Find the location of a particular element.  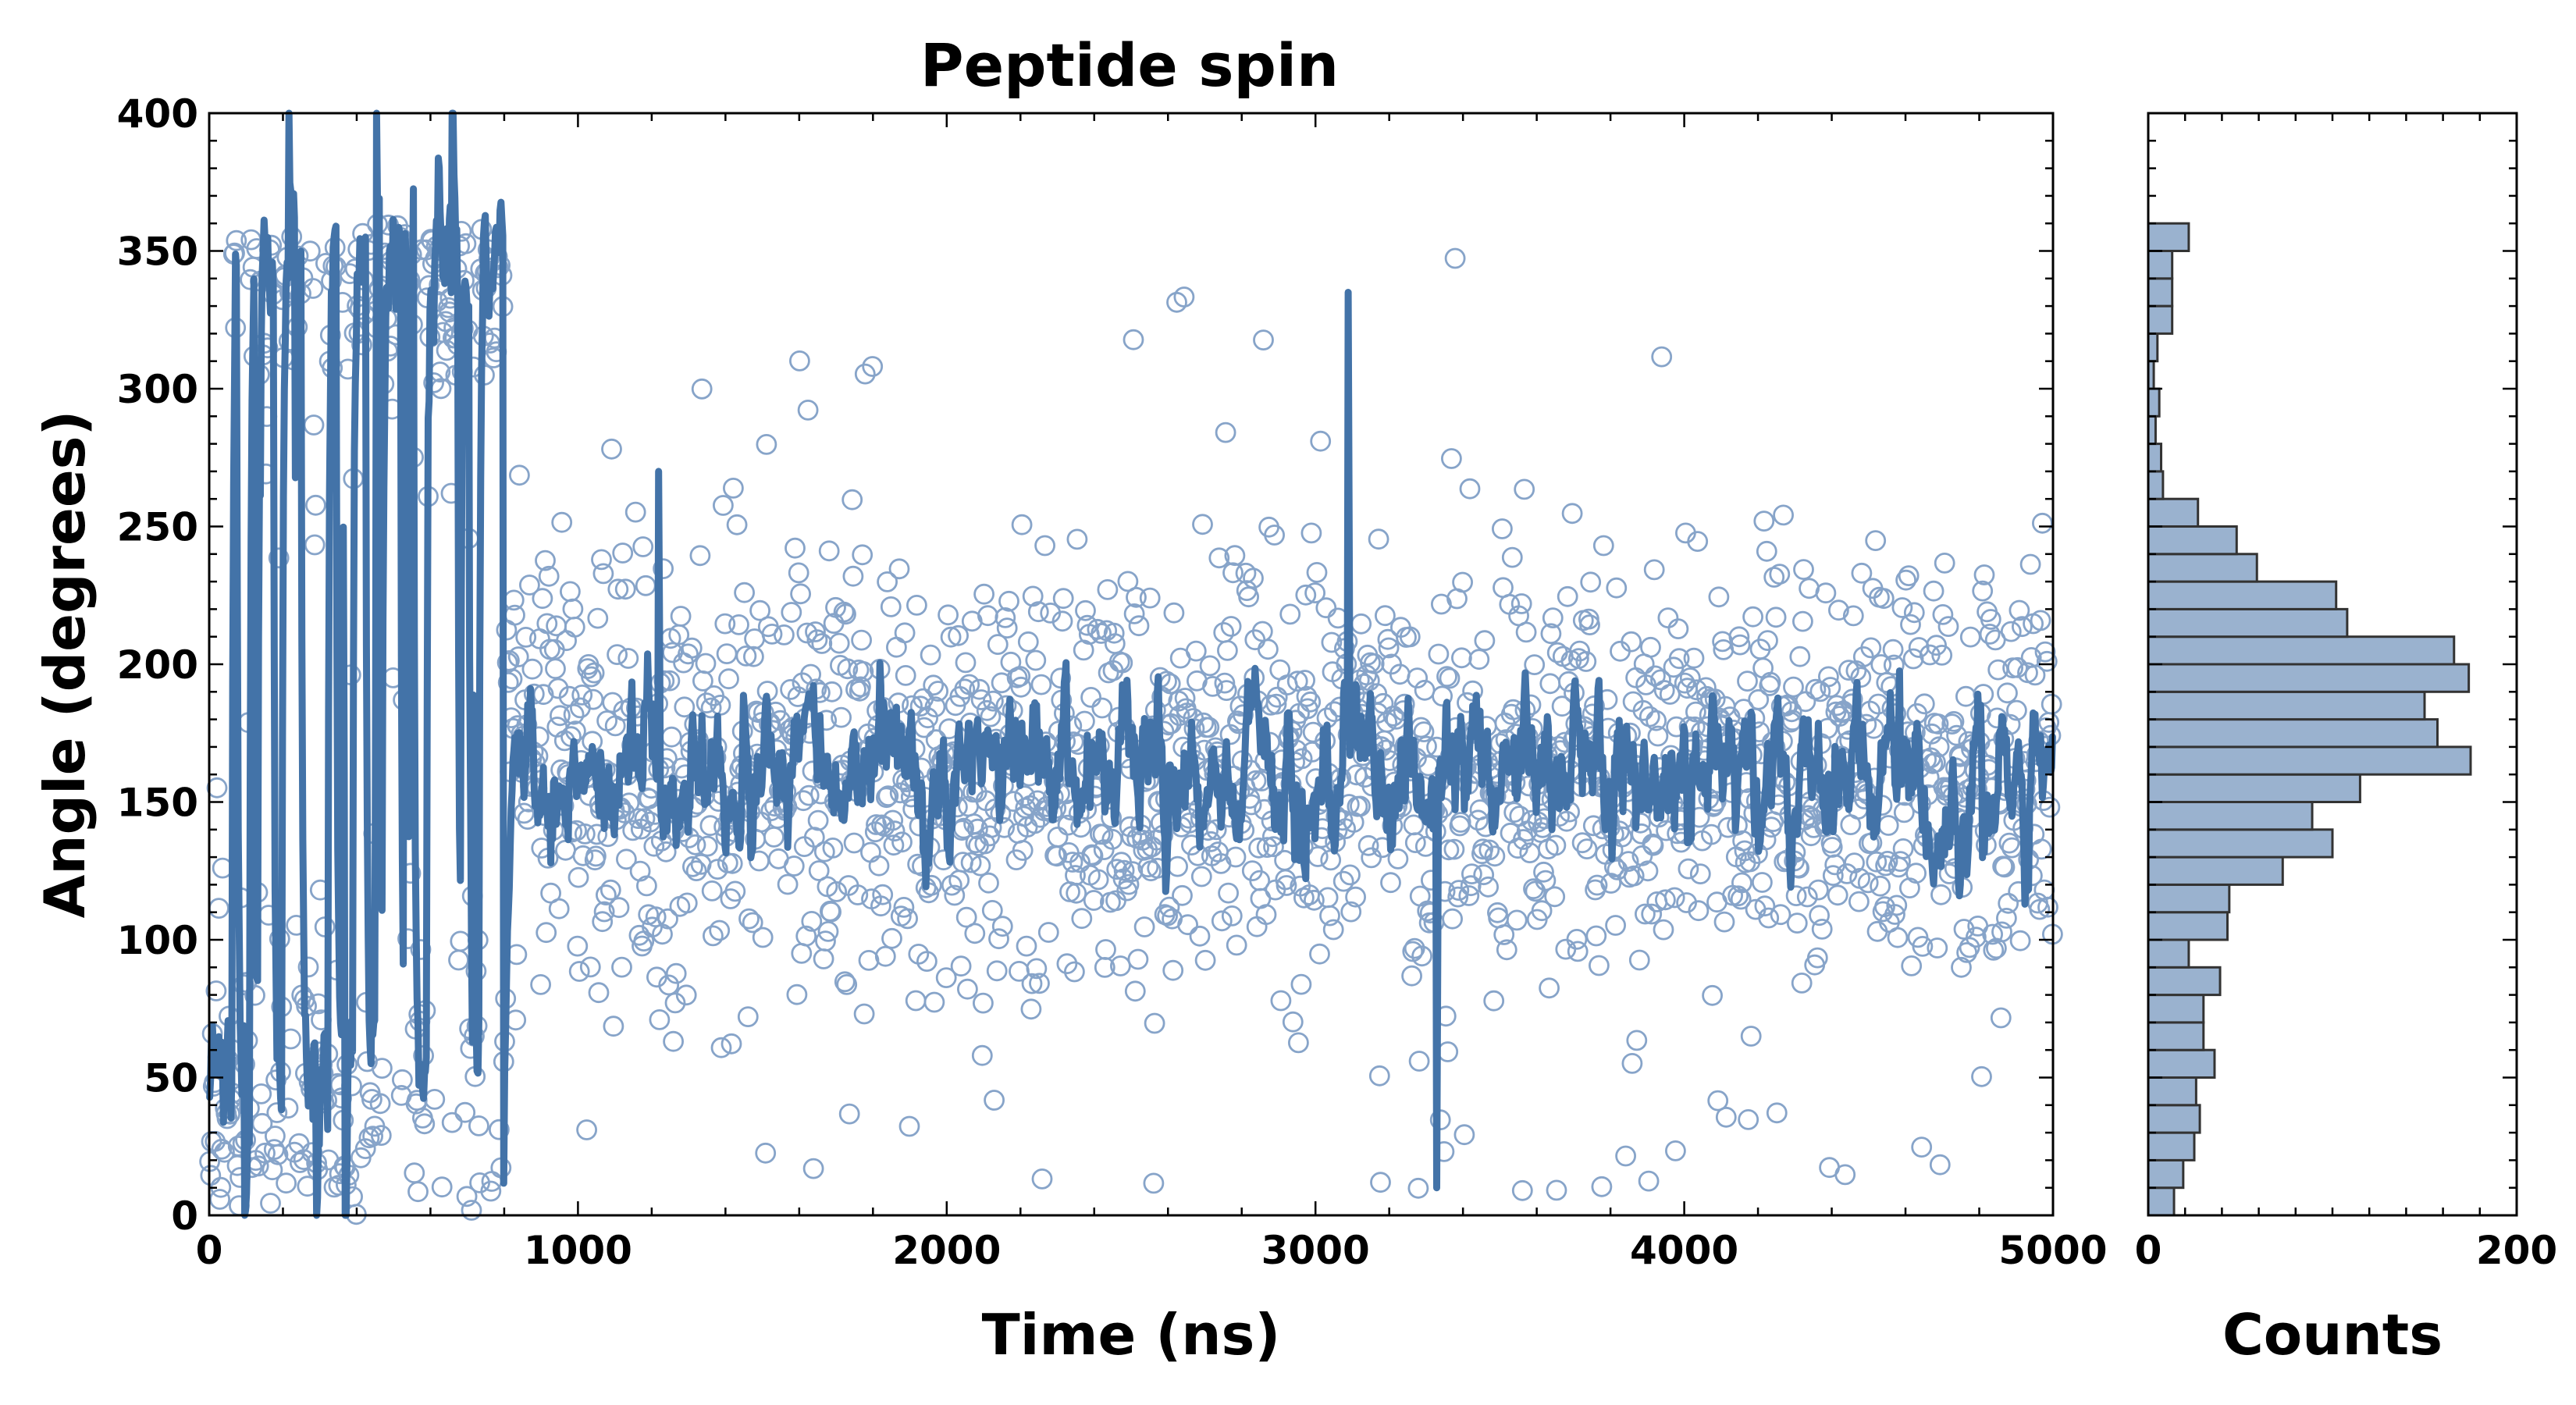

chart-title: Peptide spin is located at coordinates (1129, 65).